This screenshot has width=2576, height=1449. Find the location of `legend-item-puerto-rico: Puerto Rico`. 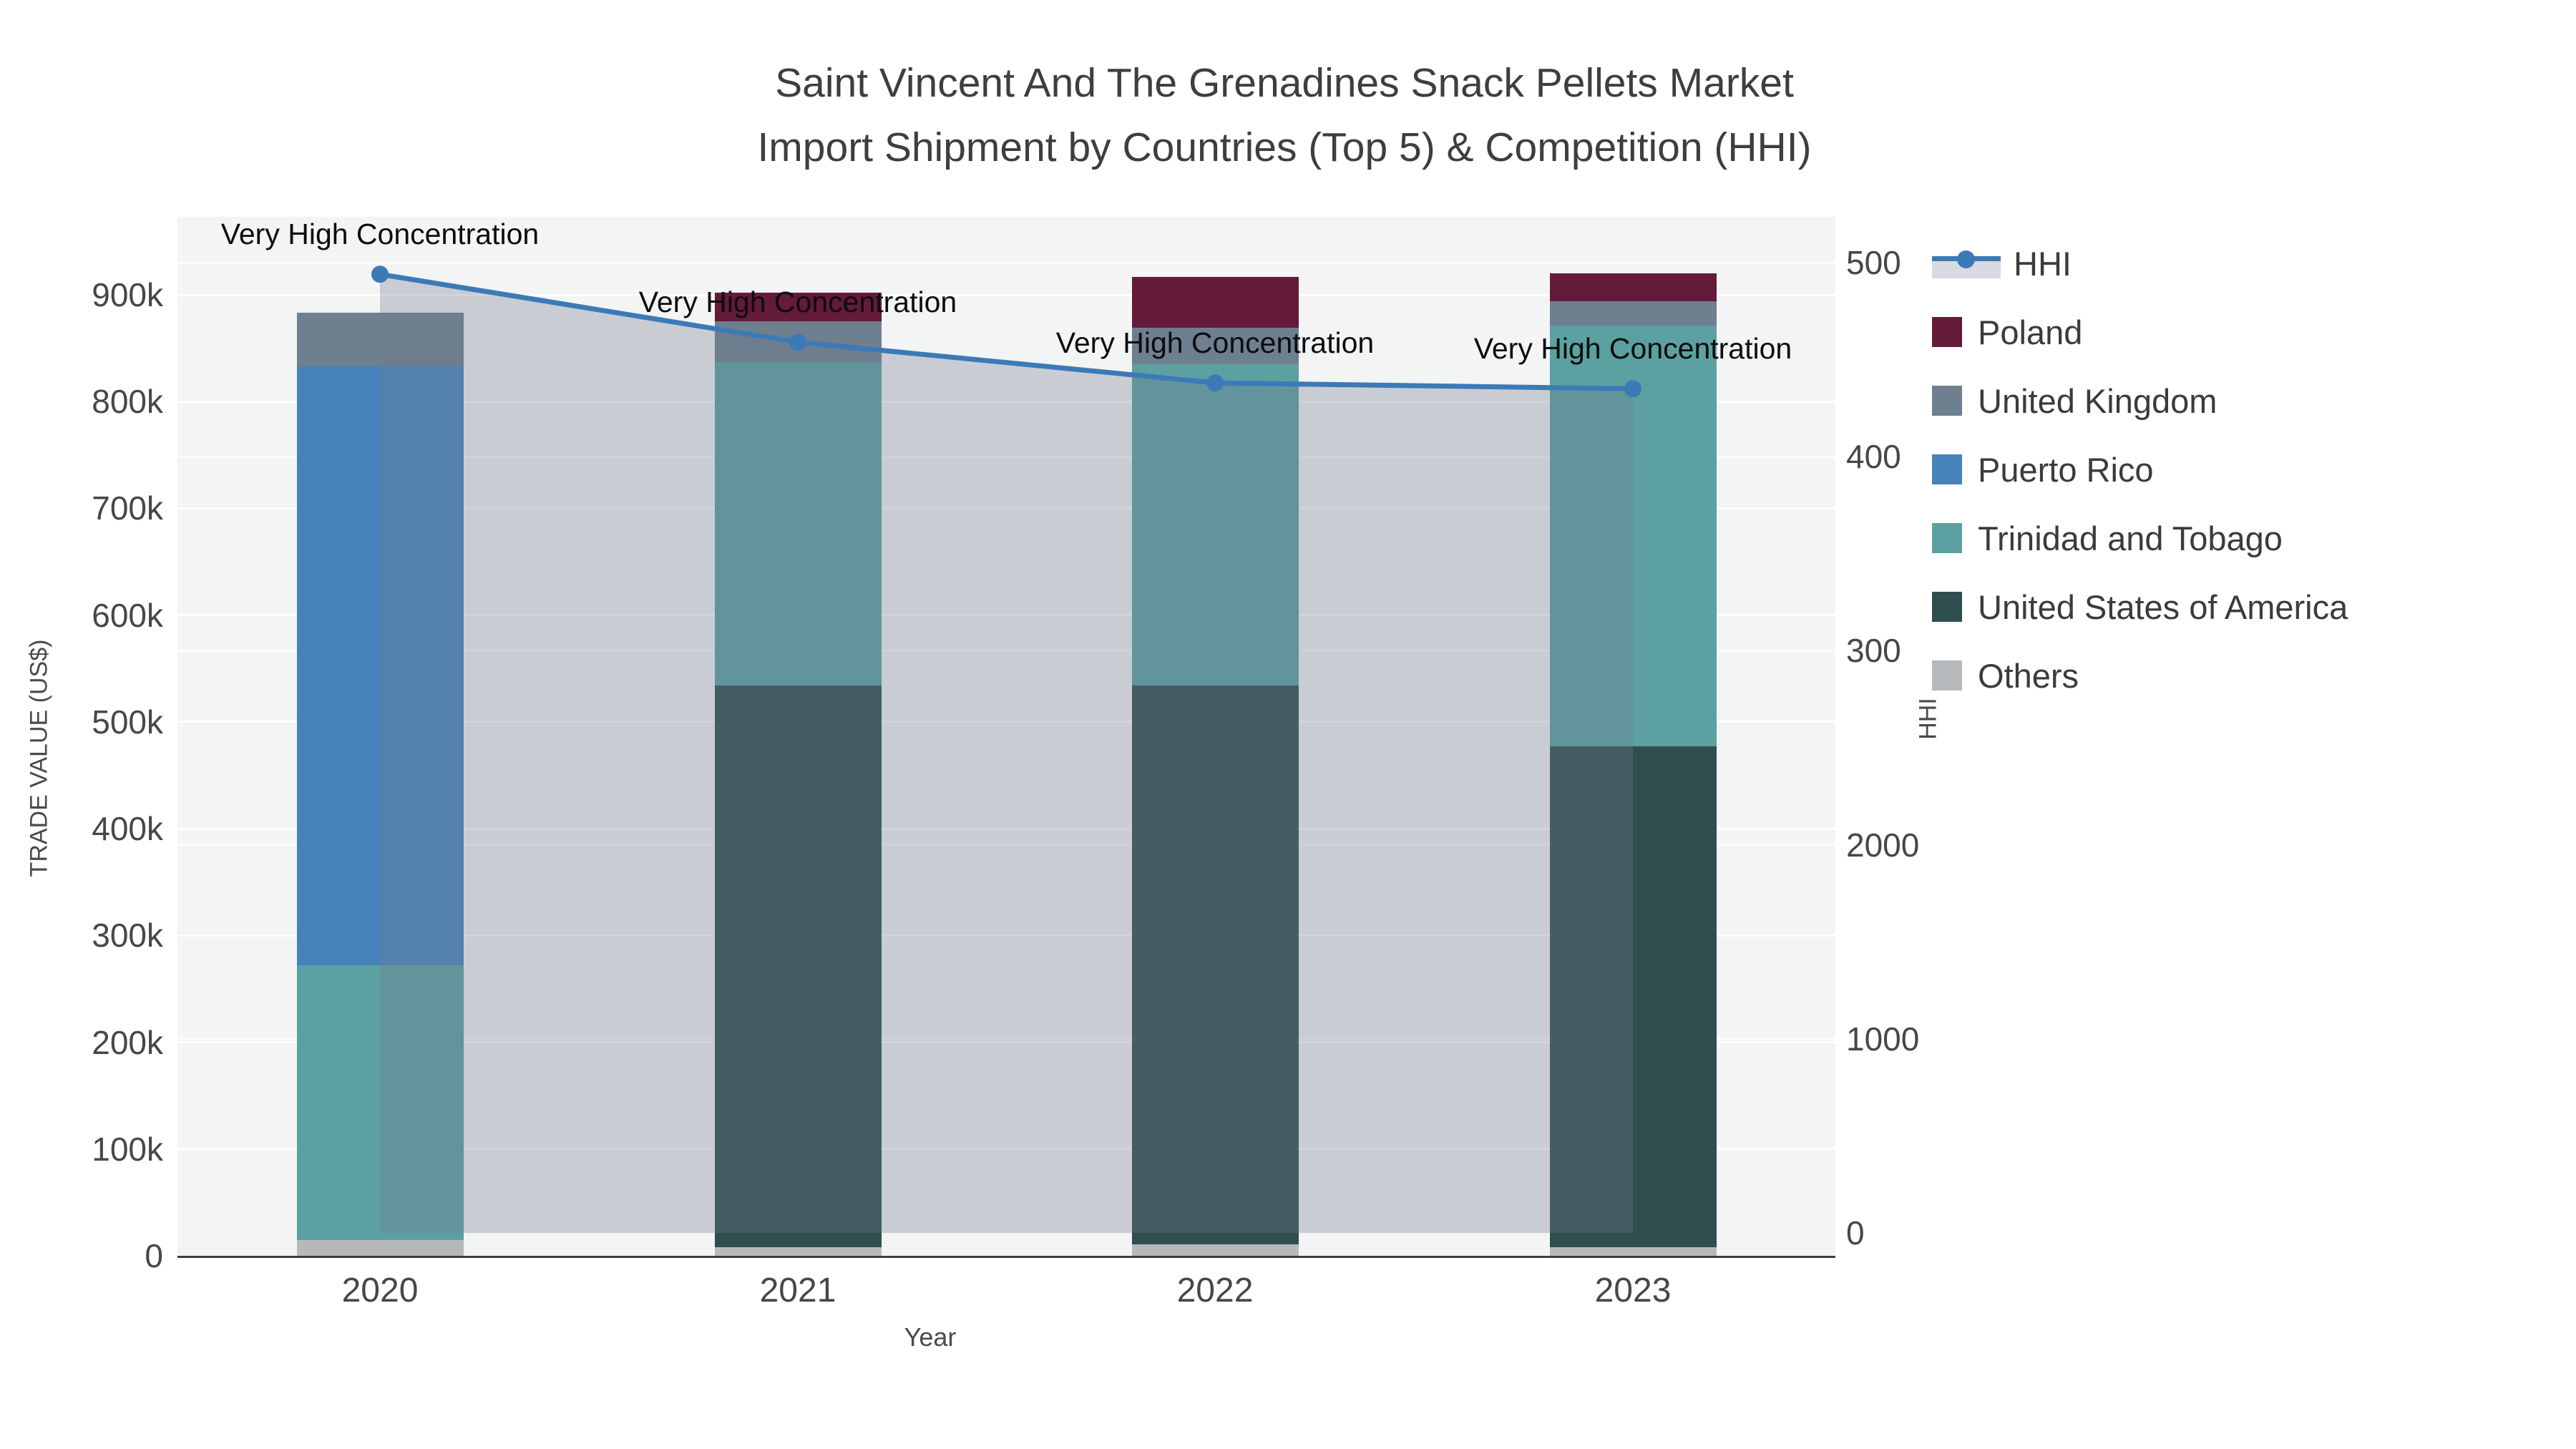

legend-item-puerto-rico: Puerto Rico is located at coordinates (2140, 469).